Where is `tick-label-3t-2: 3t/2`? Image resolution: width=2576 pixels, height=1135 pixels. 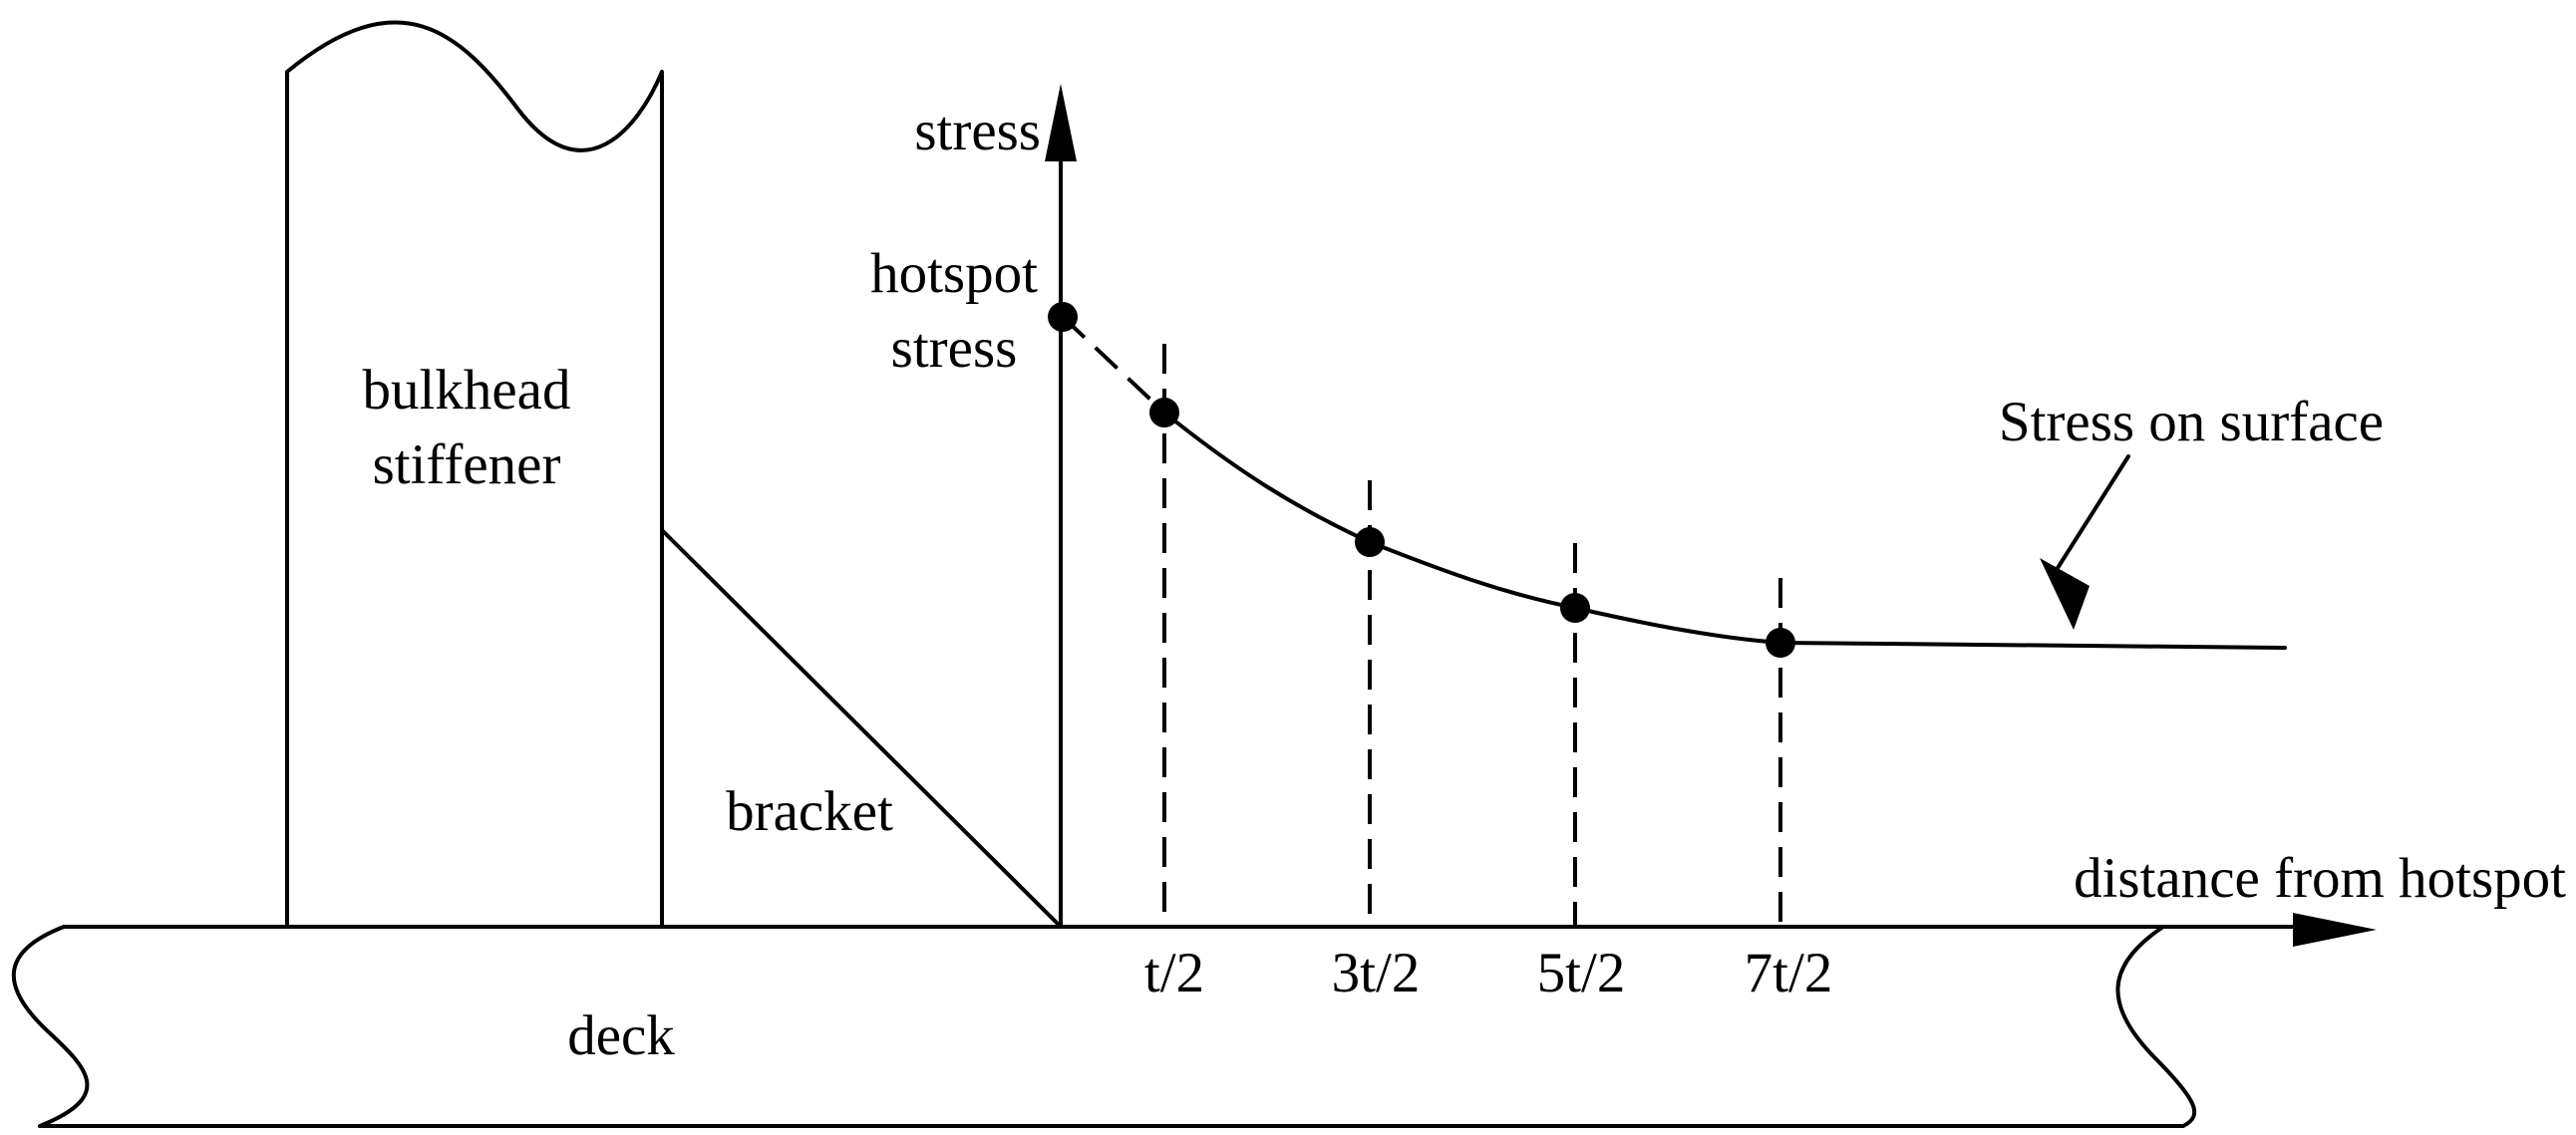 tick-label-3t-2: 3t/2 is located at coordinates (1376, 973).